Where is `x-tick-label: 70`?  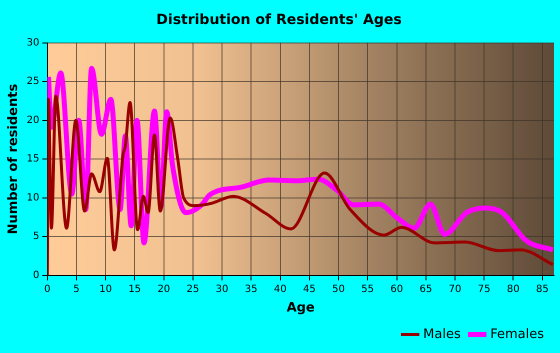 x-tick-label: 70 is located at coordinates (455, 289).